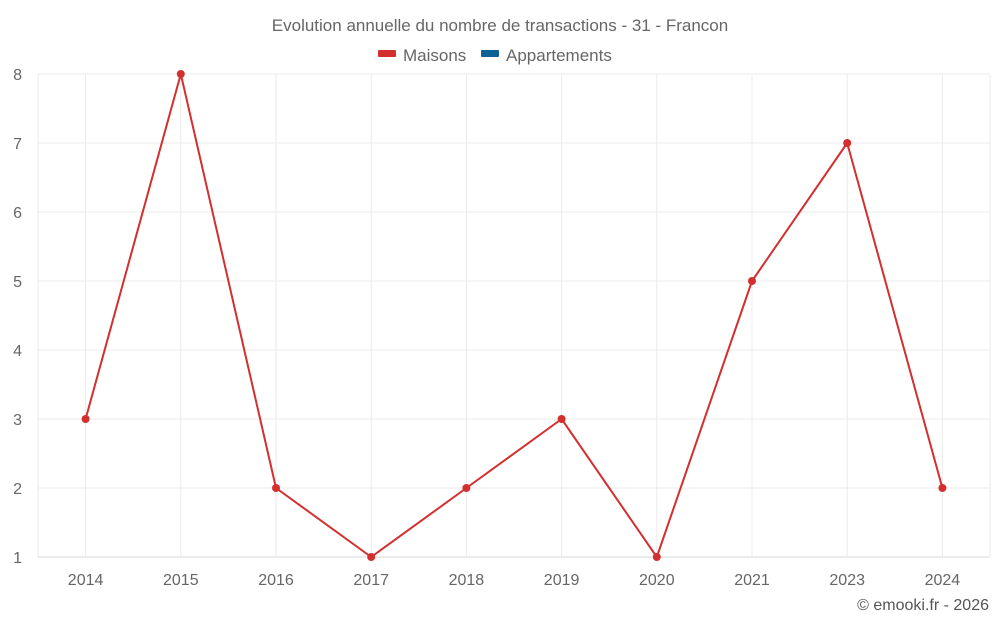 This screenshot has height=625, width=1000. I want to click on y-tick-label: 2, so click(17, 489).